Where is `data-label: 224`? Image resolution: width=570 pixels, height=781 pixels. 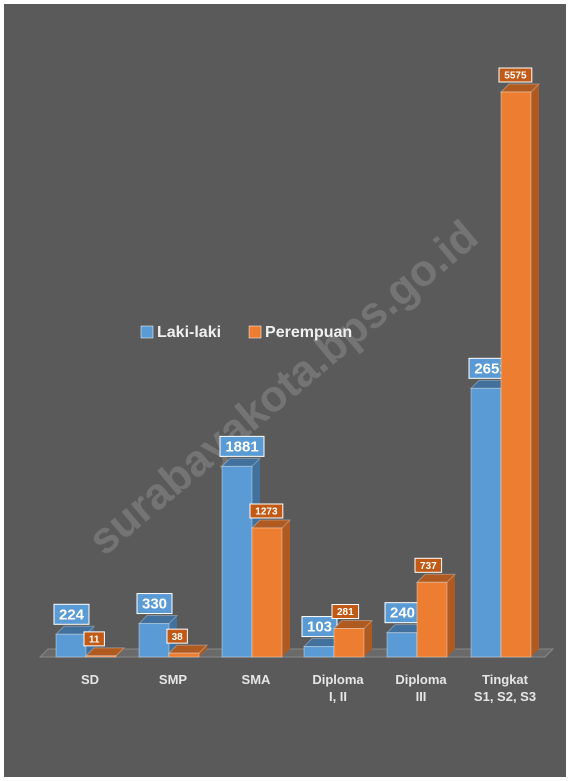 data-label: 224 is located at coordinates (72, 614).